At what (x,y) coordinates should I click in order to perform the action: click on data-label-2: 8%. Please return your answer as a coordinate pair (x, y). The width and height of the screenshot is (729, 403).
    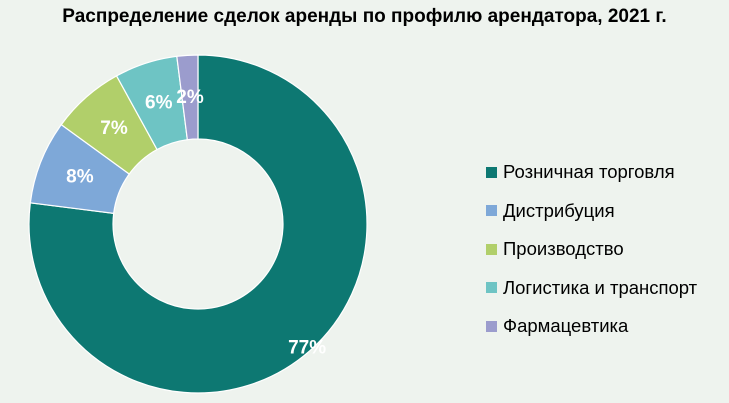
    Looking at the image, I should click on (80, 177).